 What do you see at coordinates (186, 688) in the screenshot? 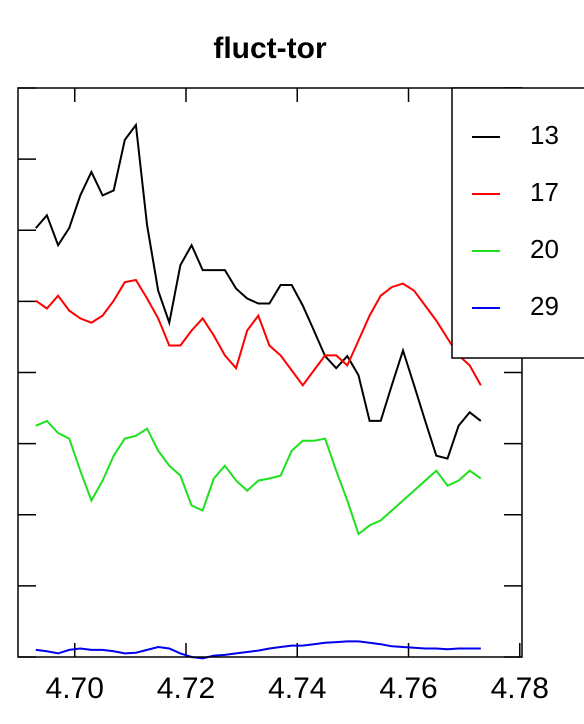
I see `x-tick-label: 4.72` at bounding box center [186, 688].